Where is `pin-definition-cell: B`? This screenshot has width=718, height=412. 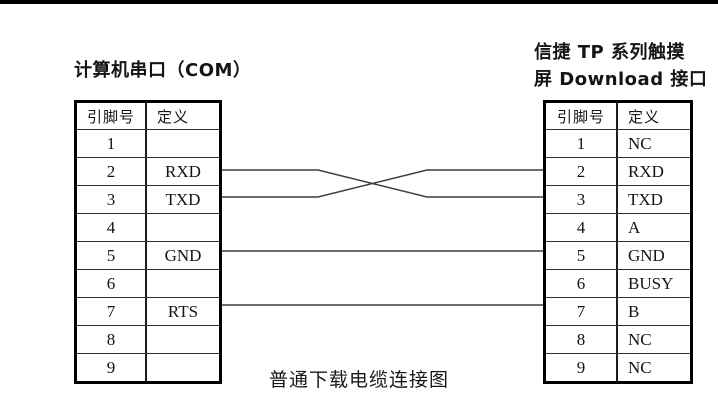
pin-definition-cell: B is located at coordinates (634, 311).